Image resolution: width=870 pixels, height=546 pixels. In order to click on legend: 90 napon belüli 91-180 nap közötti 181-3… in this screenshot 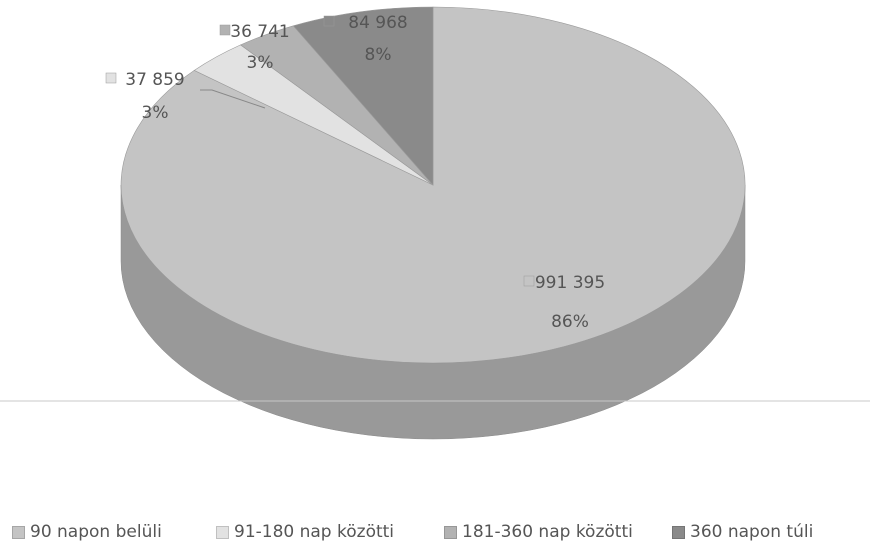, I will do `click(435, 534)`.